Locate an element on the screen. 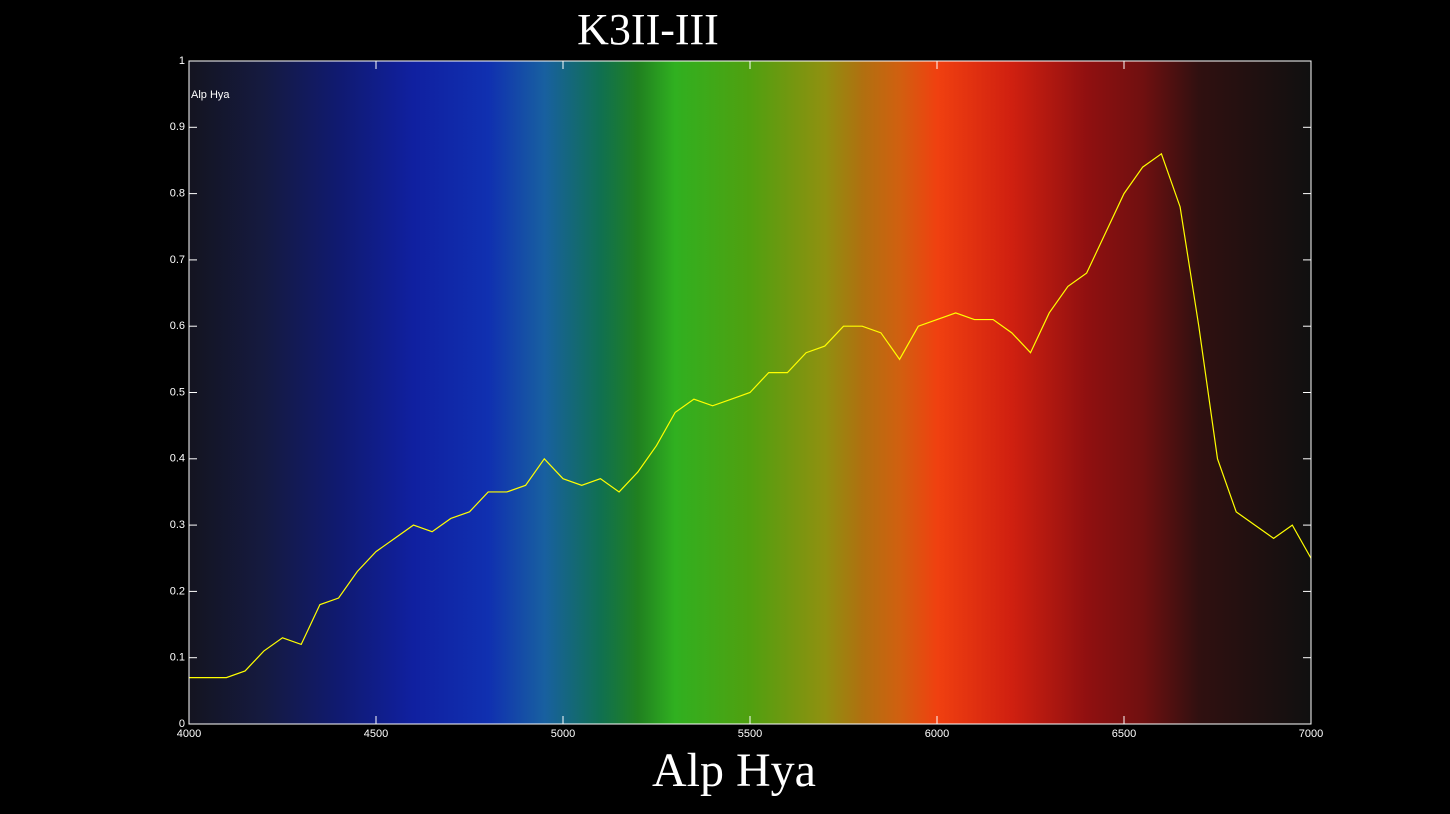 The height and width of the screenshot is (814, 1450). x-tick-label: 6000 is located at coordinates (937, 734).